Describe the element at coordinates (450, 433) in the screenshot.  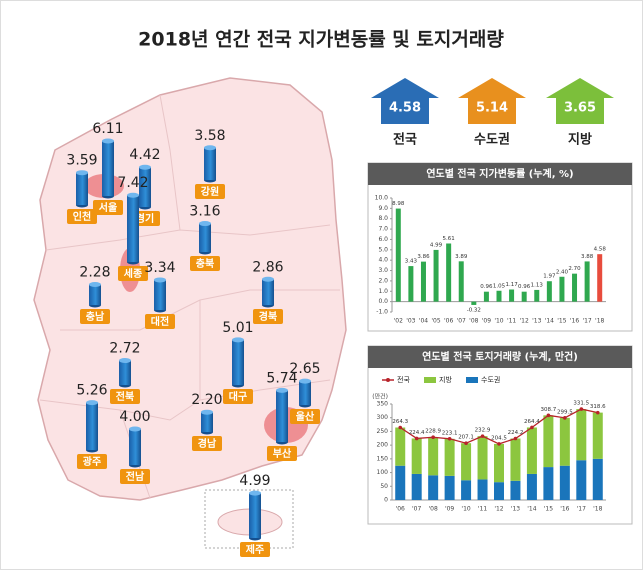
I see `data-label: 223.1` at that location.